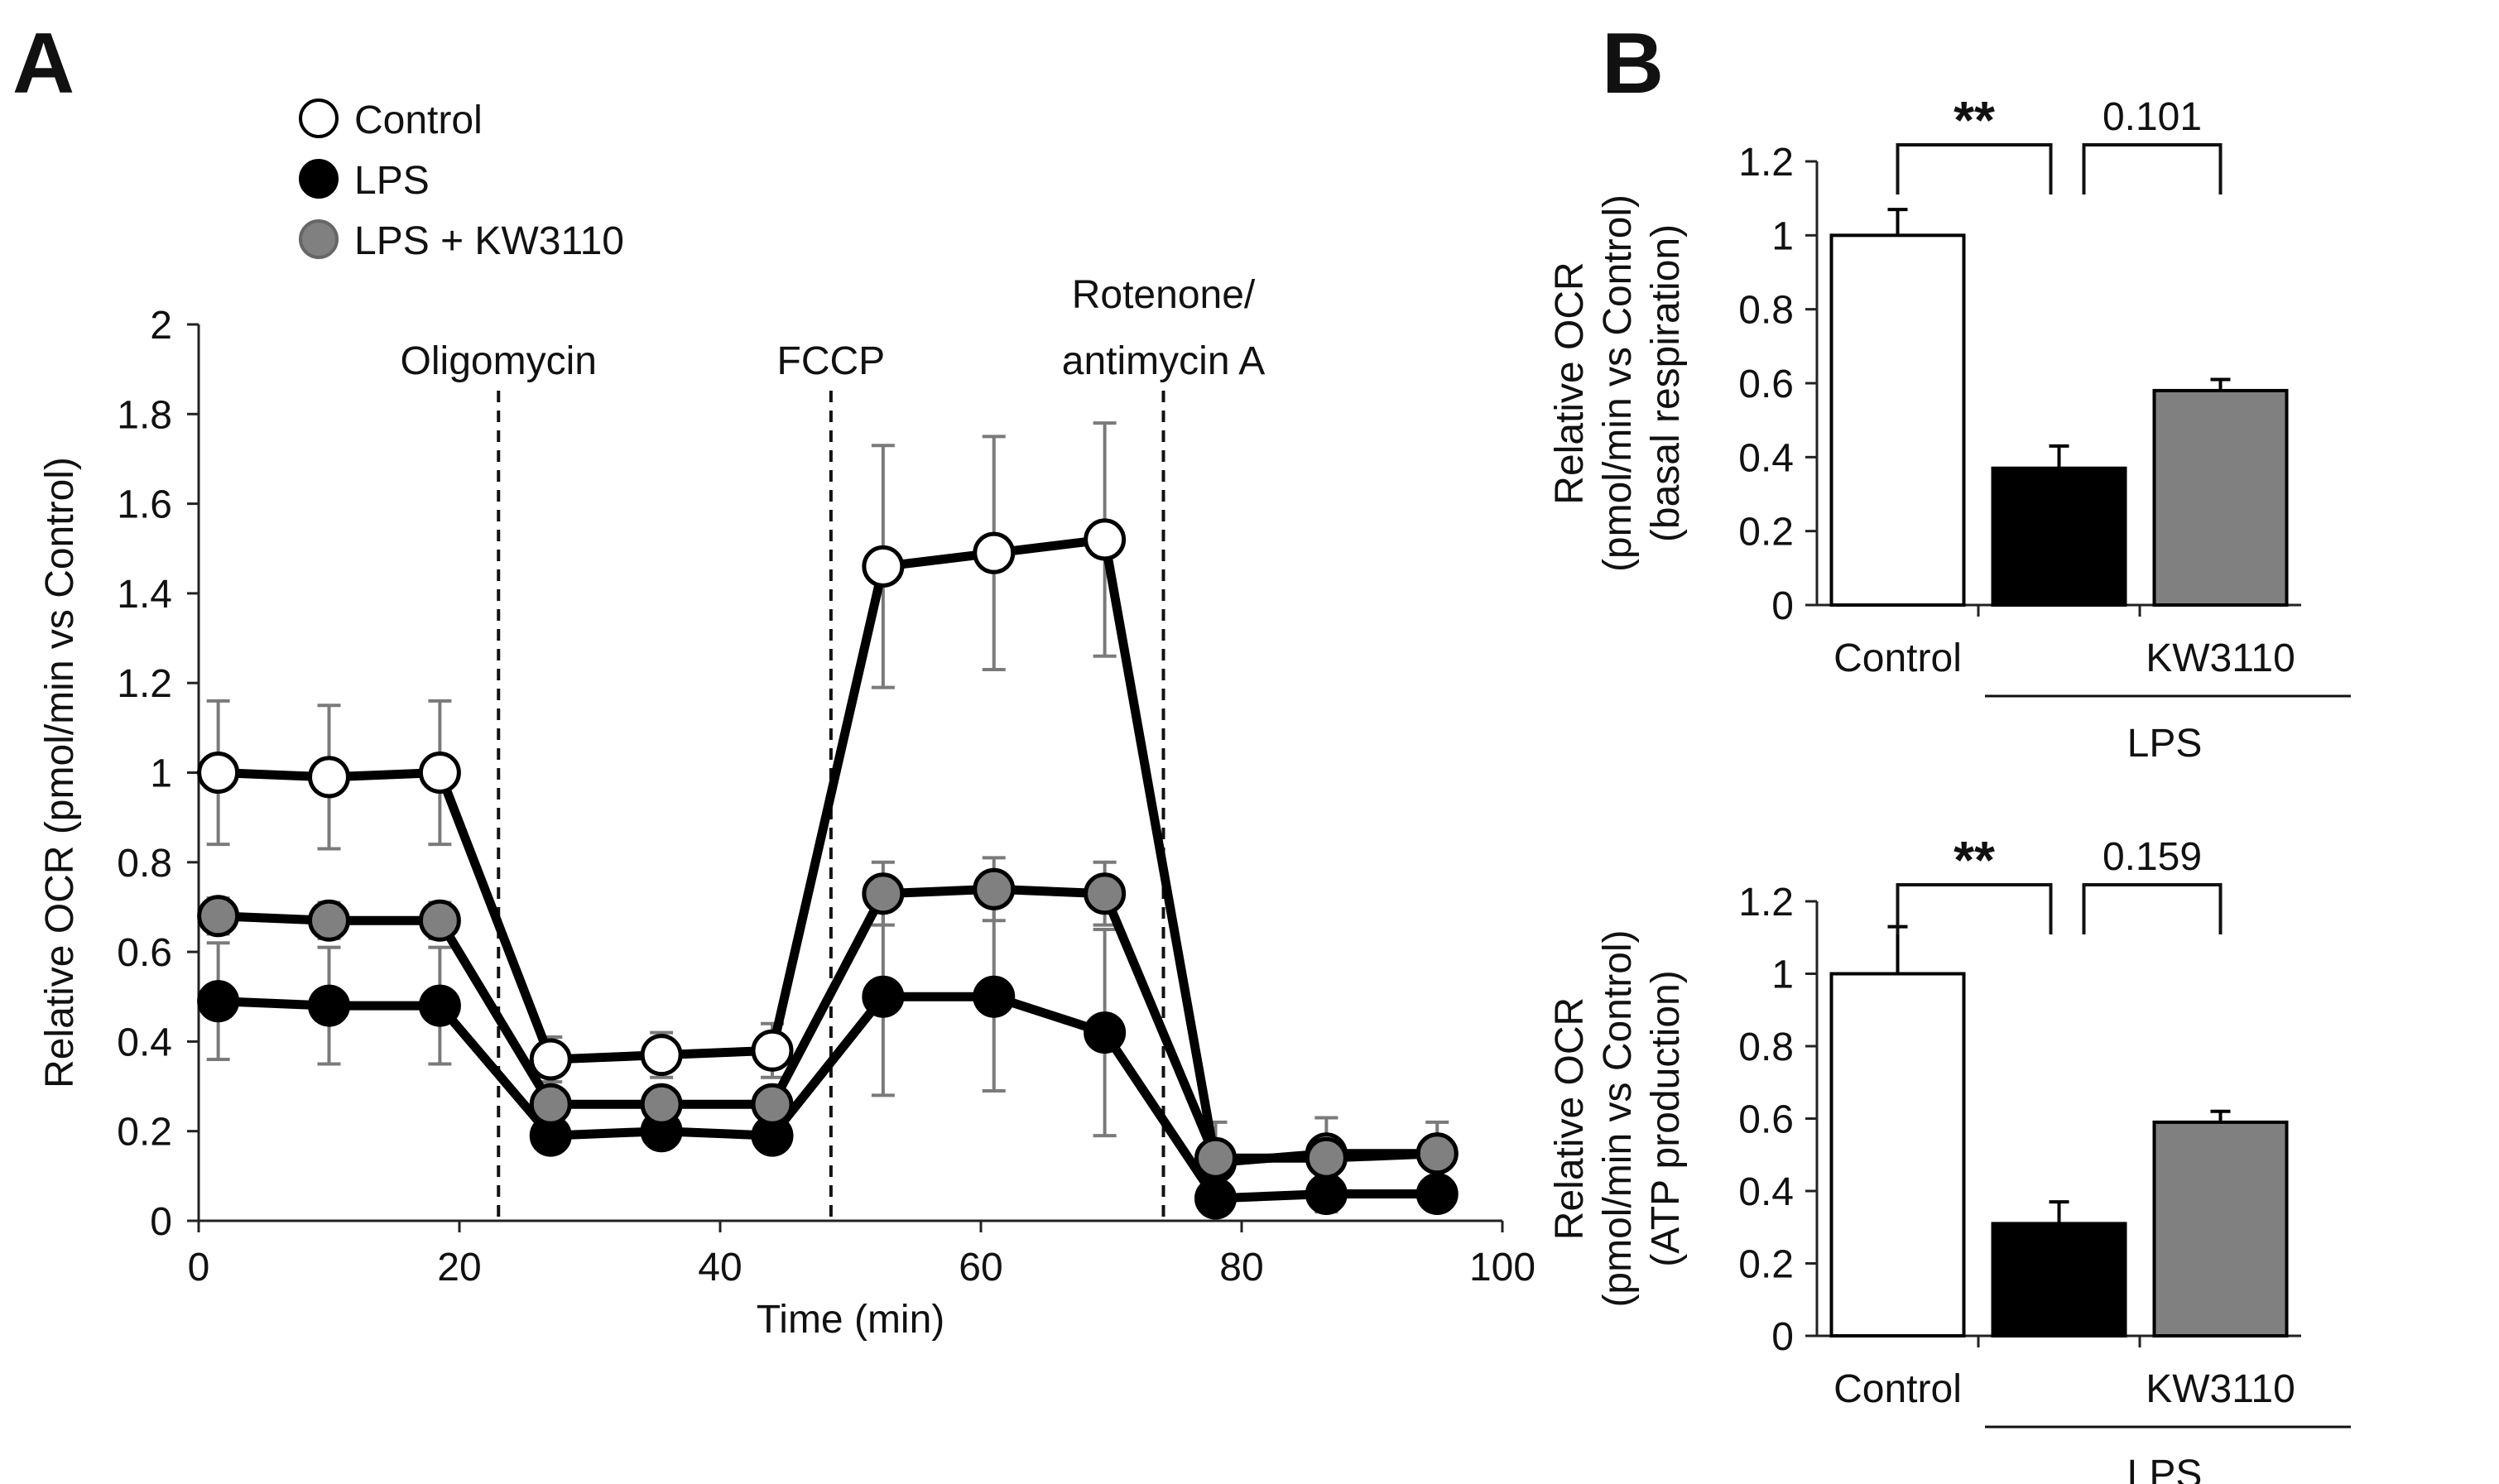 This screenshot has height=1484, width=2499. Describe the element at coordinates (418, 120) in the screenshot. I see `legend-label-control: Control` at that location.